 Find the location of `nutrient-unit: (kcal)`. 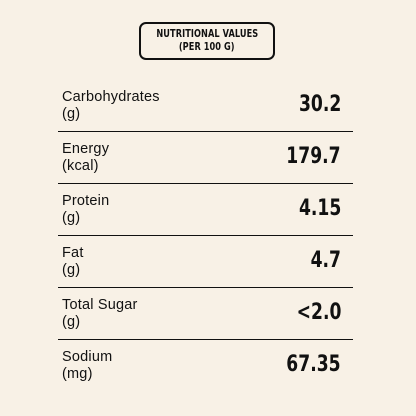

nutrient-unit: (kcal) is located at coordinates (80, 166).